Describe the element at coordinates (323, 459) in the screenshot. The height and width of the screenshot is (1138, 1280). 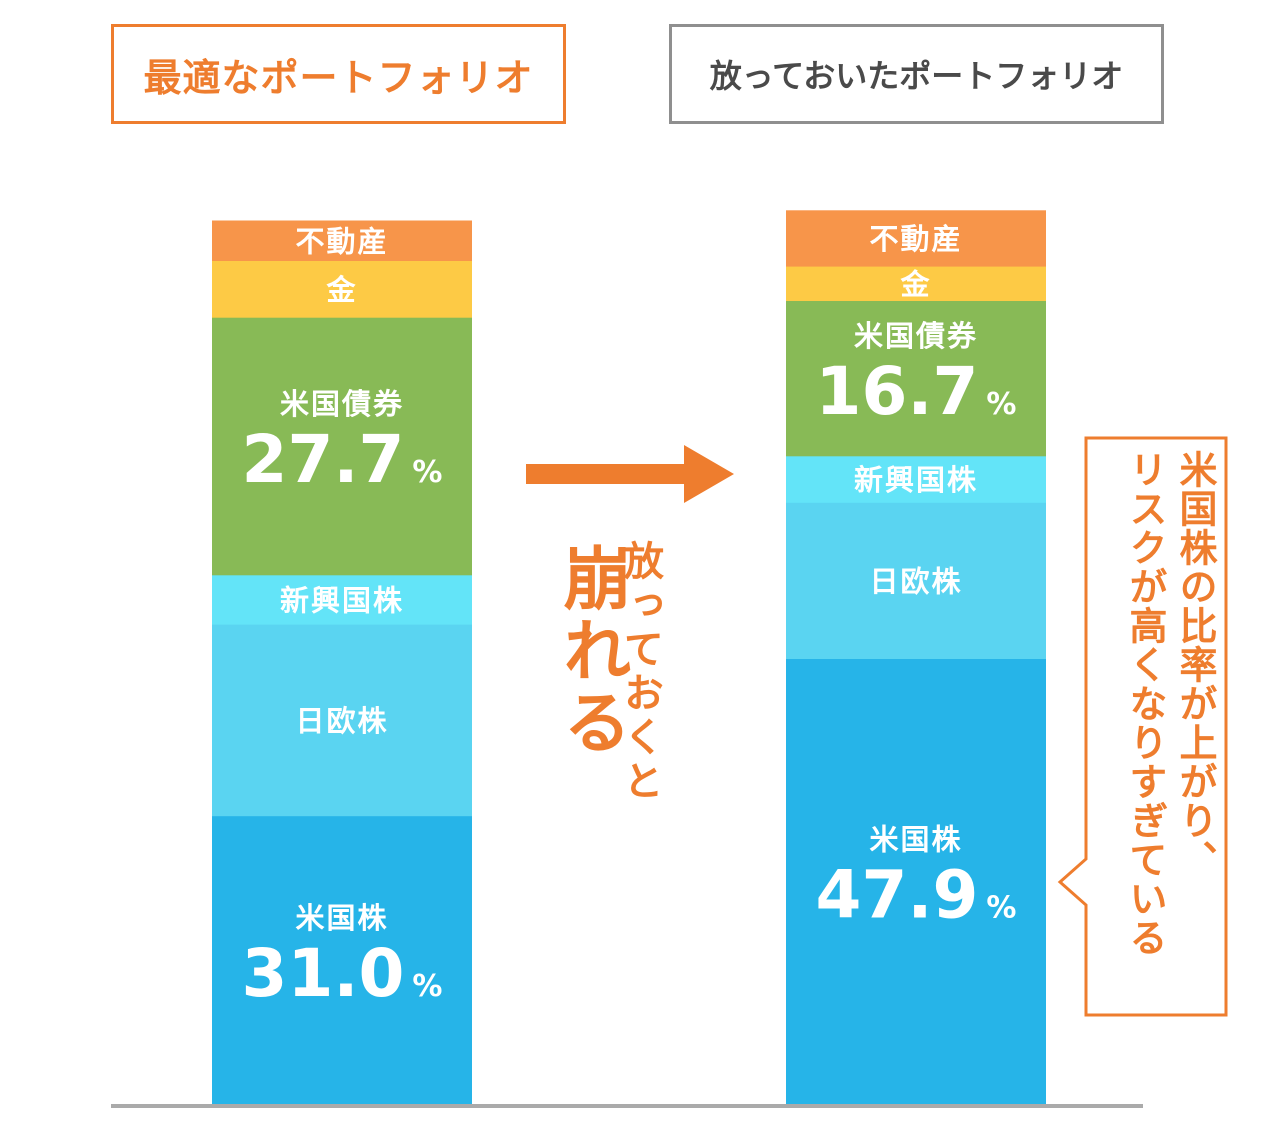
I see `value-number: 27.7` at that location.